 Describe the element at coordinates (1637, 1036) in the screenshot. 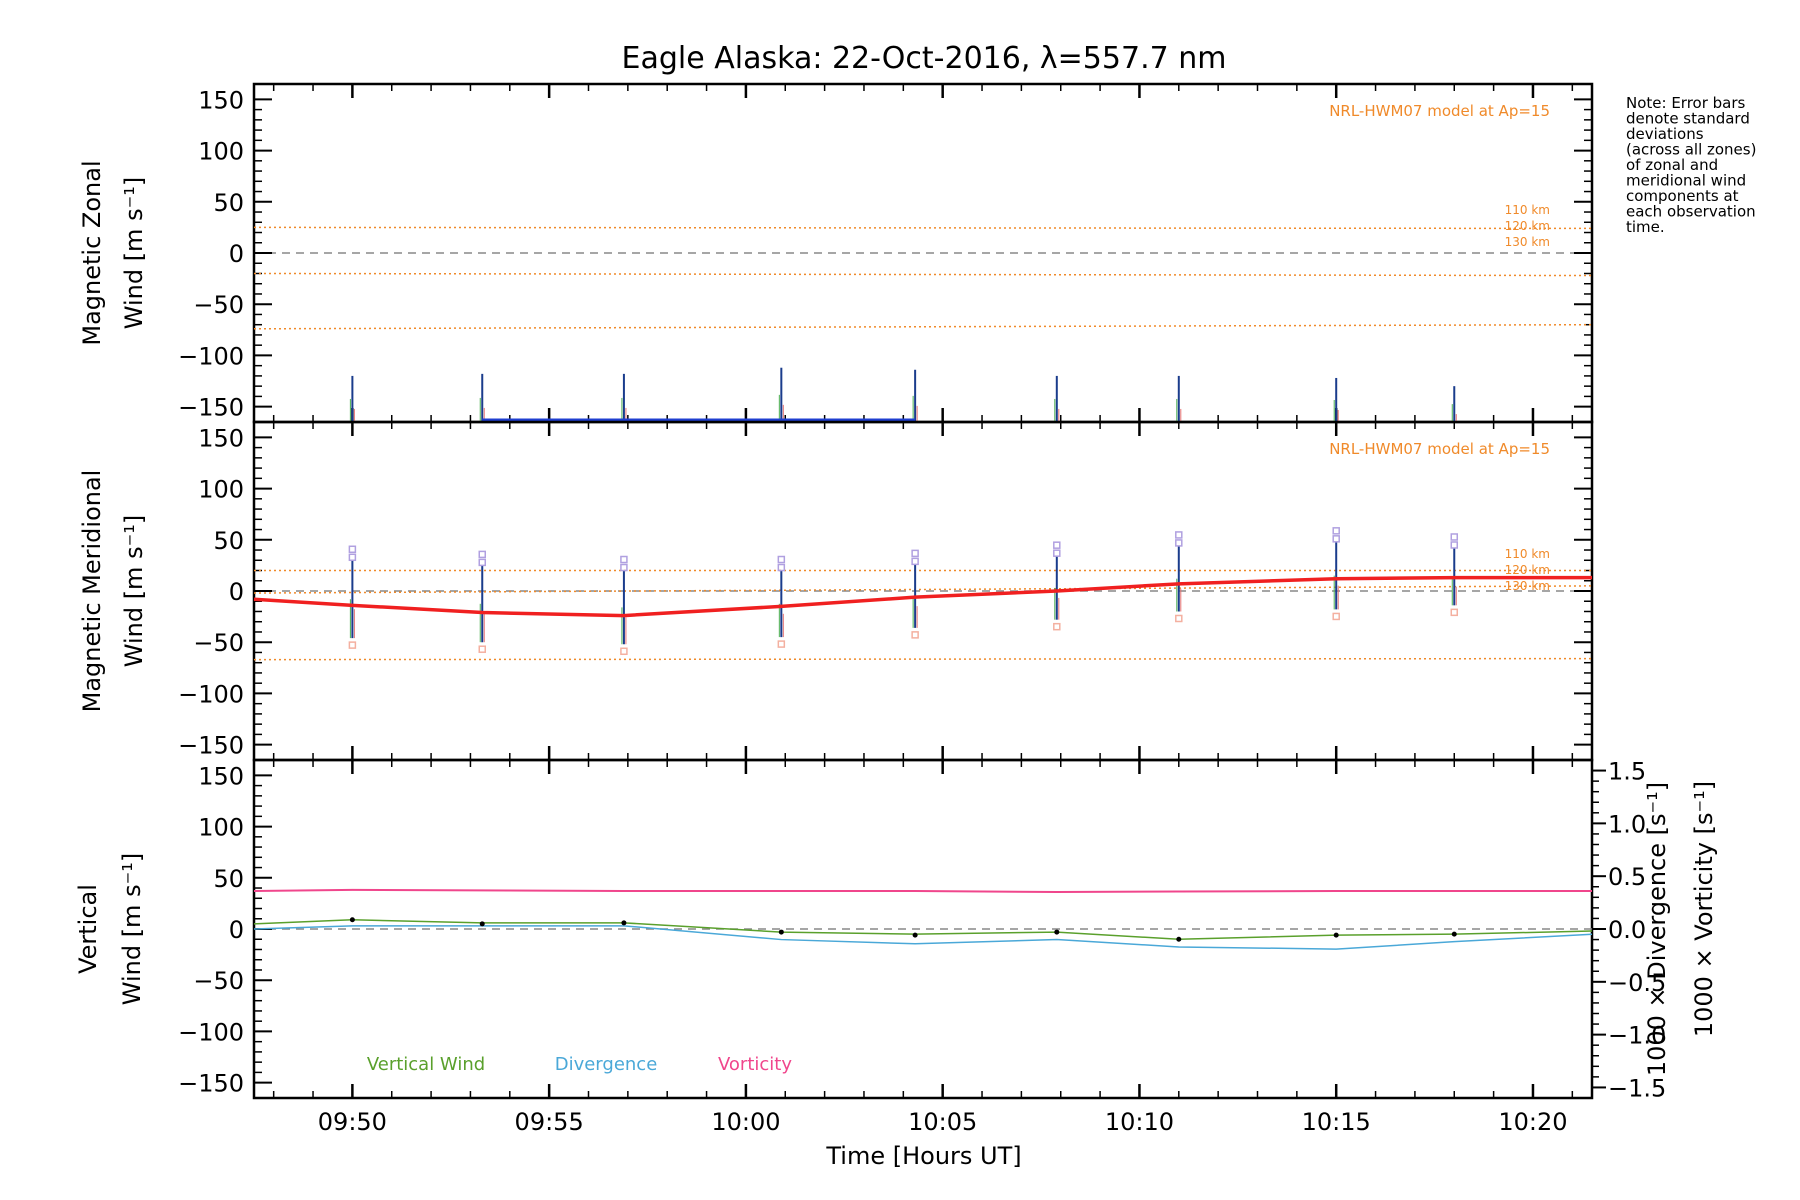

I see `y2-tick-label: −1.0` at that location.